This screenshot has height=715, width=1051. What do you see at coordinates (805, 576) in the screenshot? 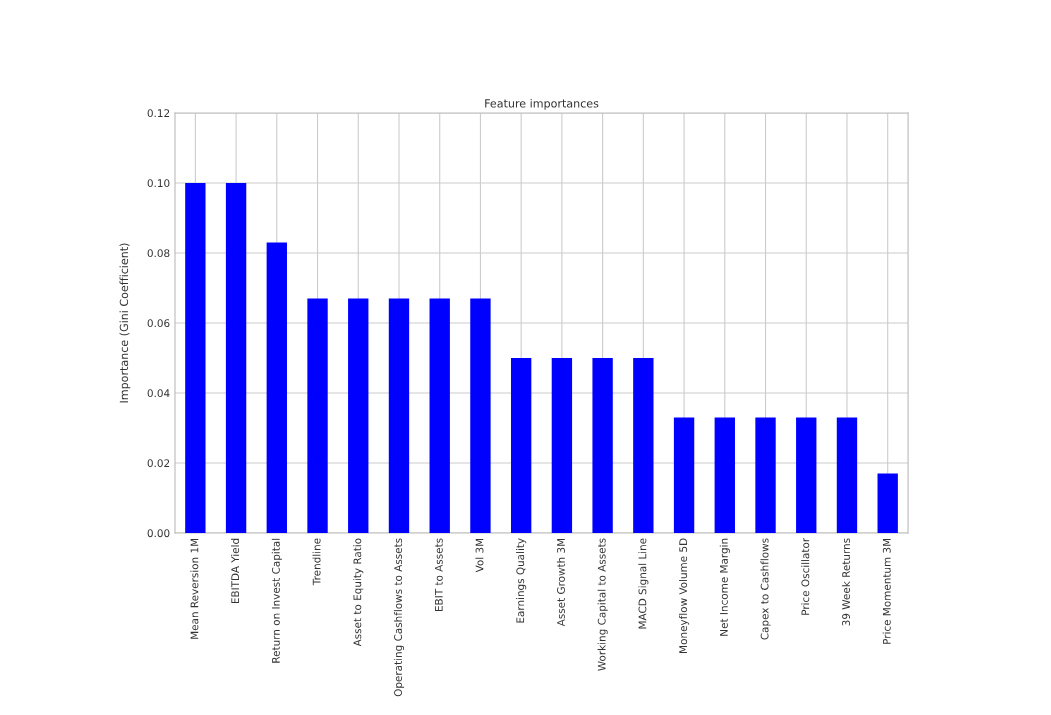
I see `x-tick-label: Price Oscillator` at bounding box center [805, 576].